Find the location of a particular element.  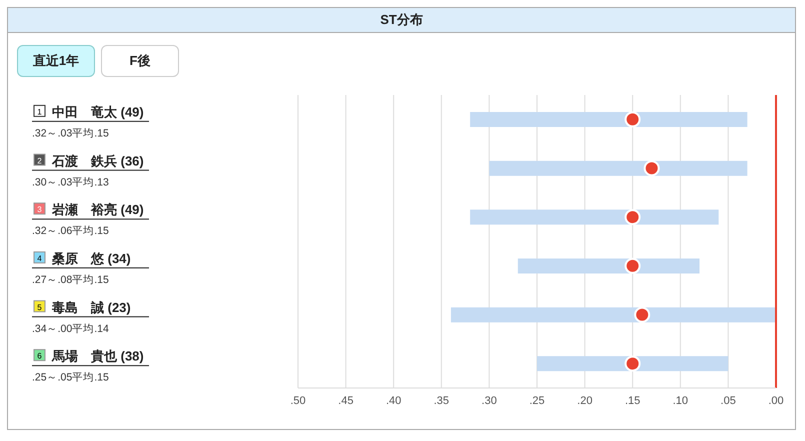

category-label: 毒島 誠 (23) is located at coordinates (91, 307).